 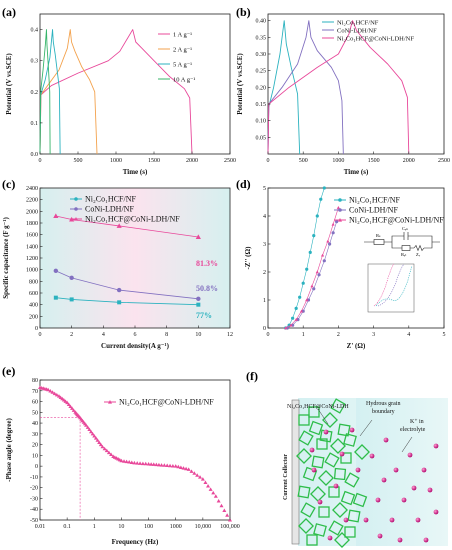 What do you see at coordinates (135, 453) in the screenshot?
I see `panel-e-plot` at bounding box center [135, 453].